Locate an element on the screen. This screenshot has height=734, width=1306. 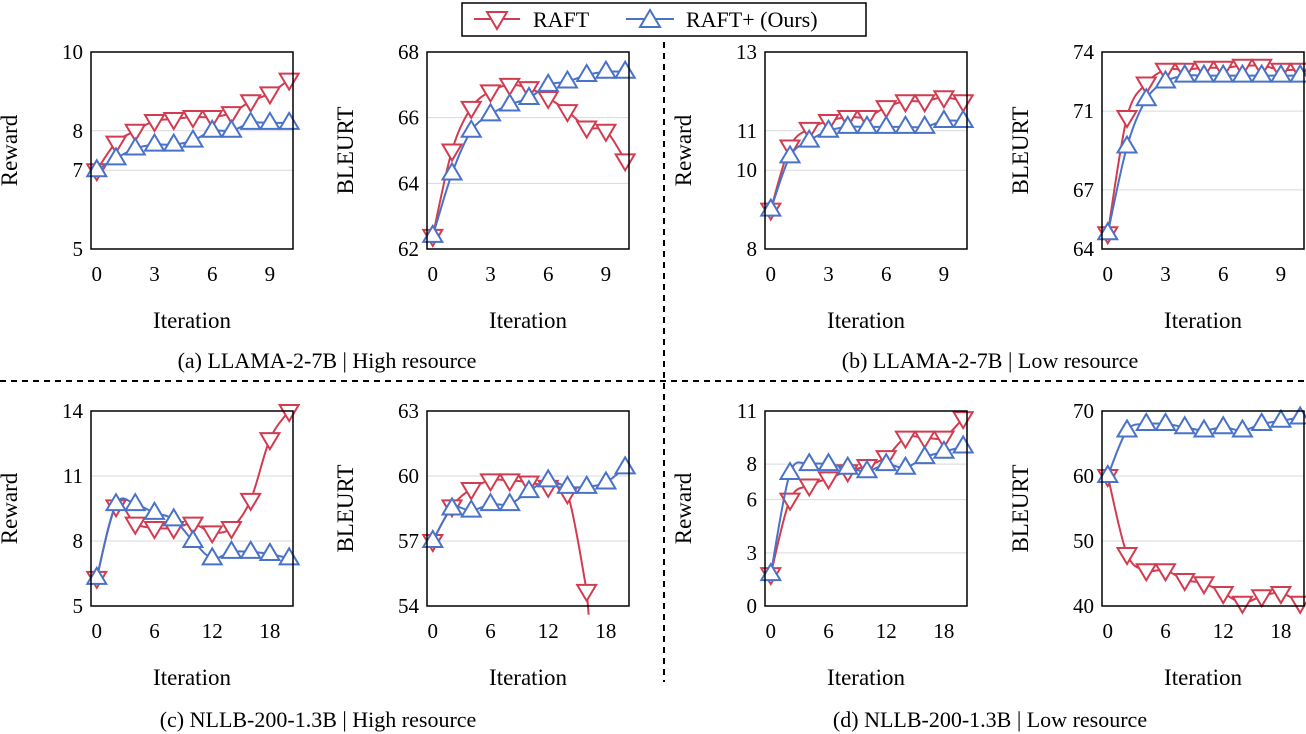
y-tick-label: 64 is located at coordinates (409, 183).